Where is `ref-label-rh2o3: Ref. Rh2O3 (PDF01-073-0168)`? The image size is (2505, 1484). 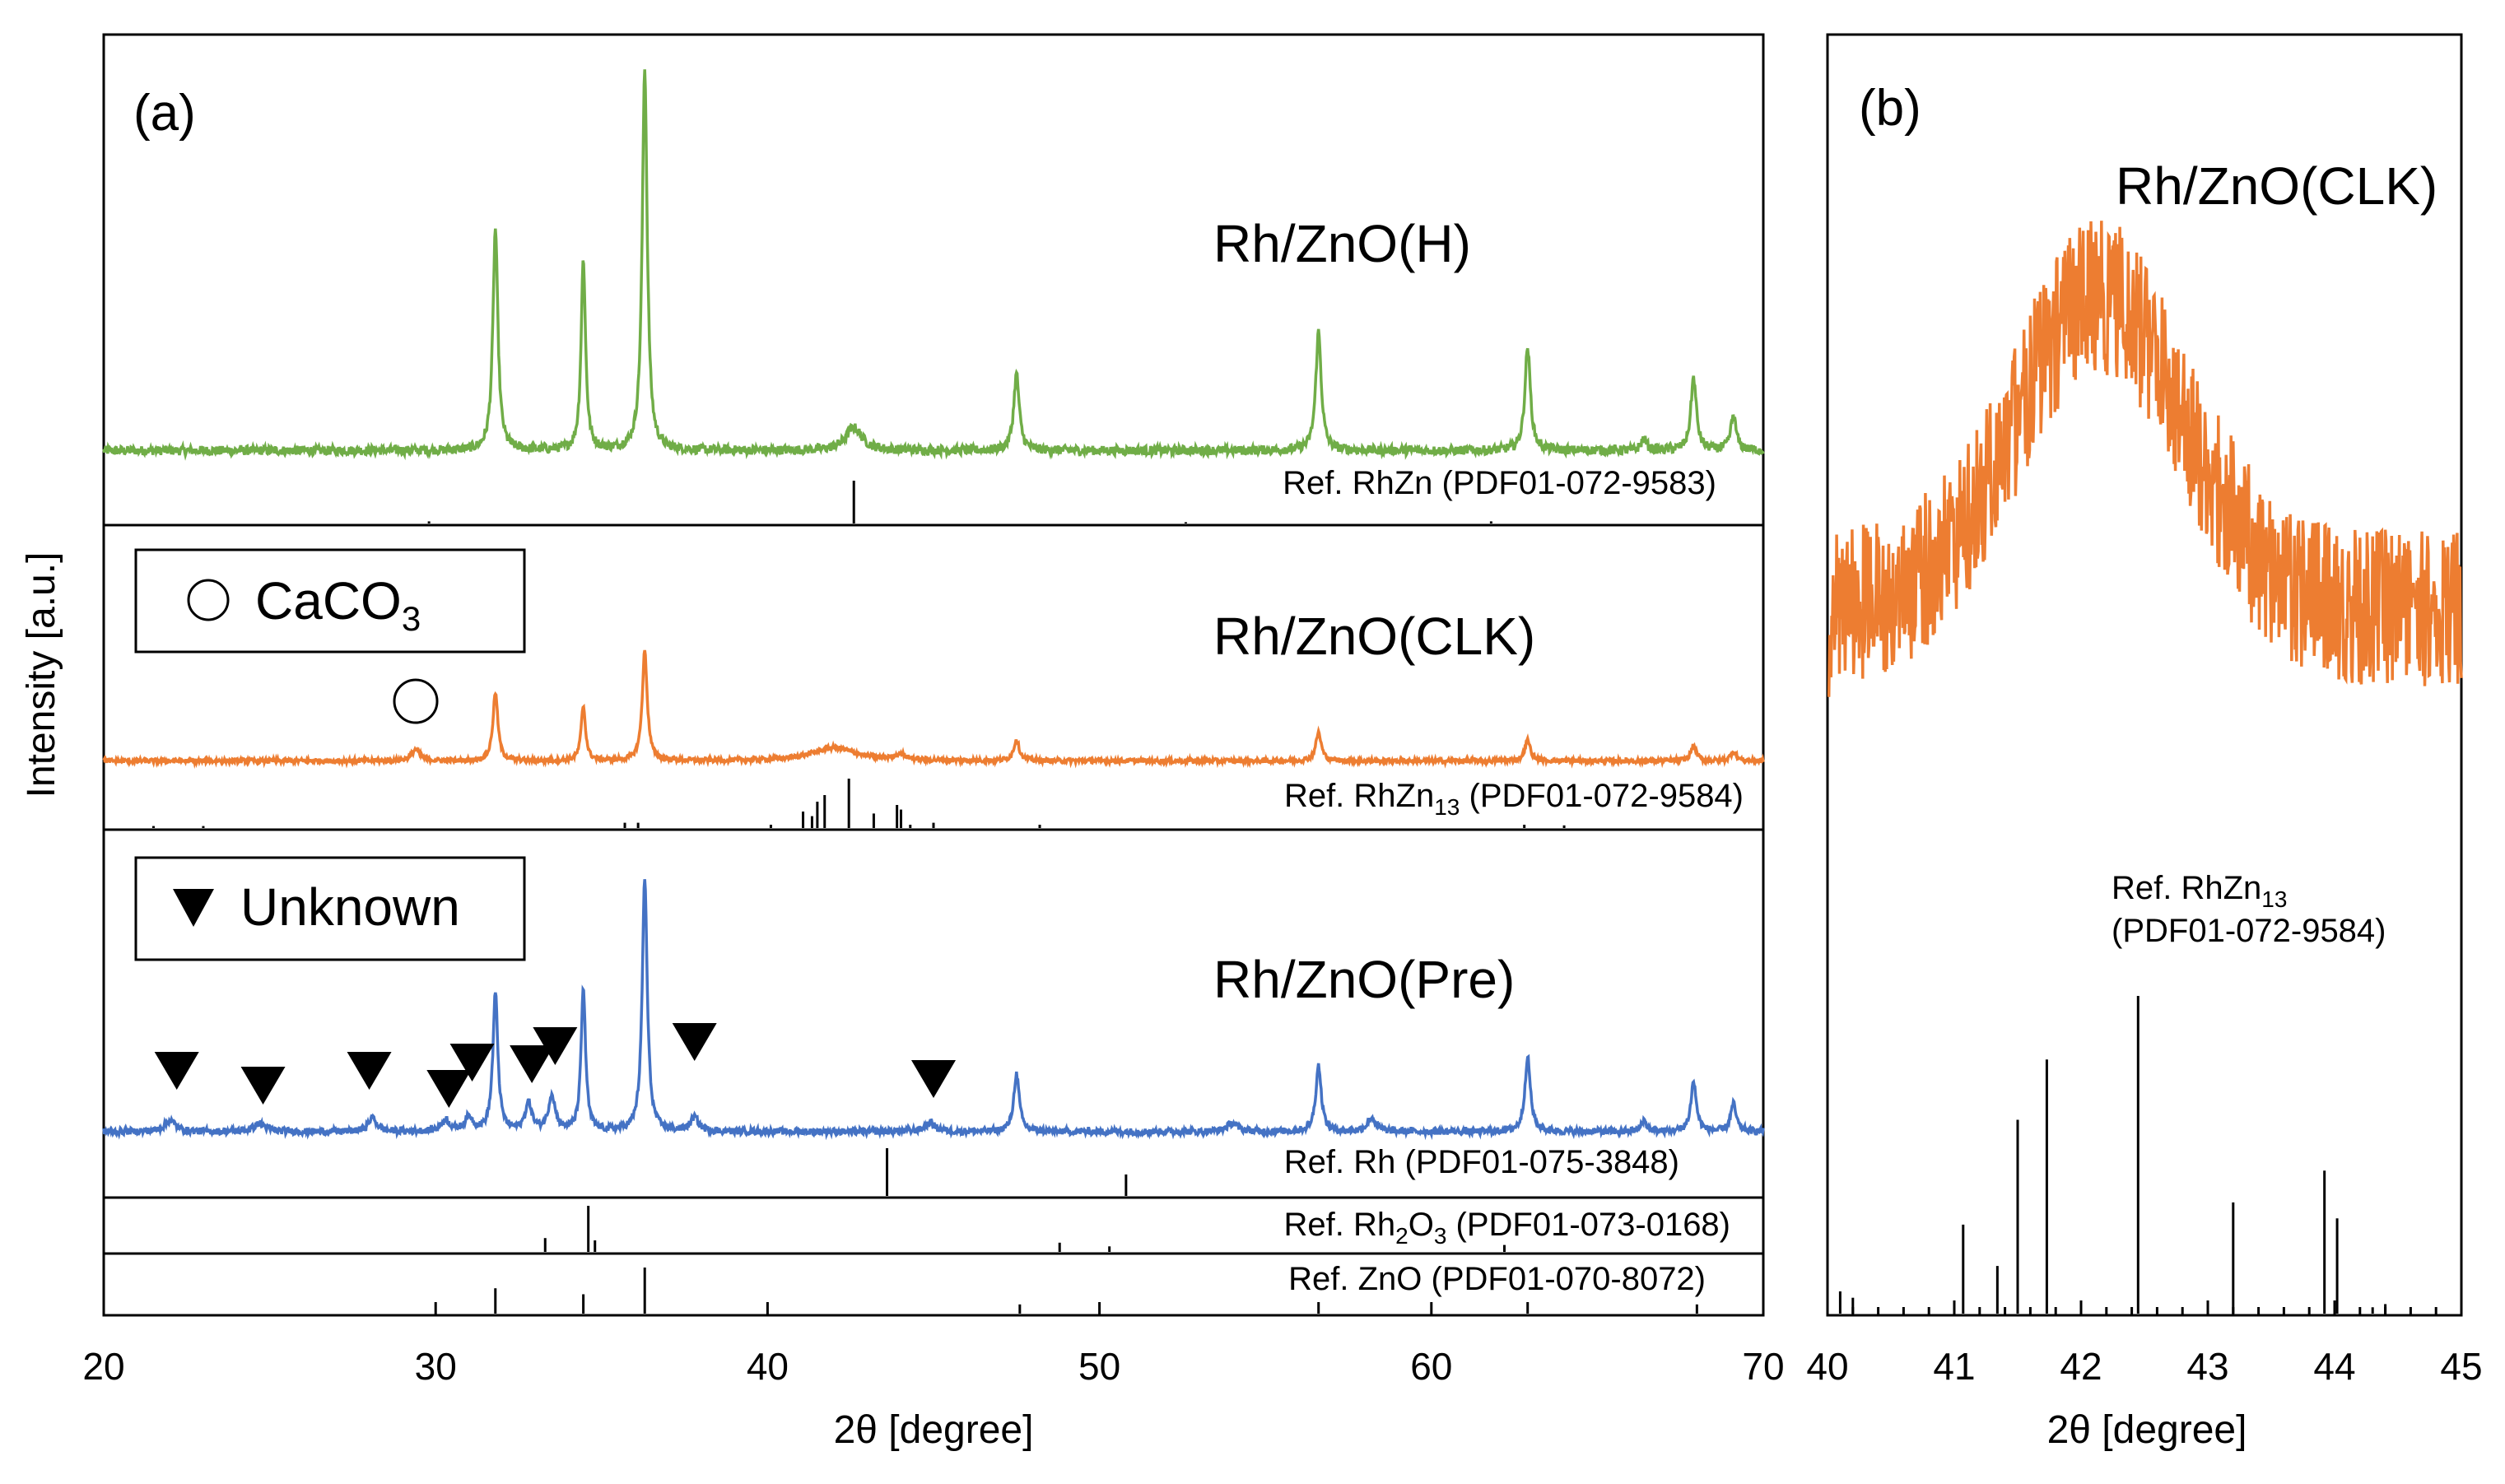 ref-label-rh2o3: Ref. Rh2O3 (PDF01-073-0168) is located at coordinates (1507, 1228).